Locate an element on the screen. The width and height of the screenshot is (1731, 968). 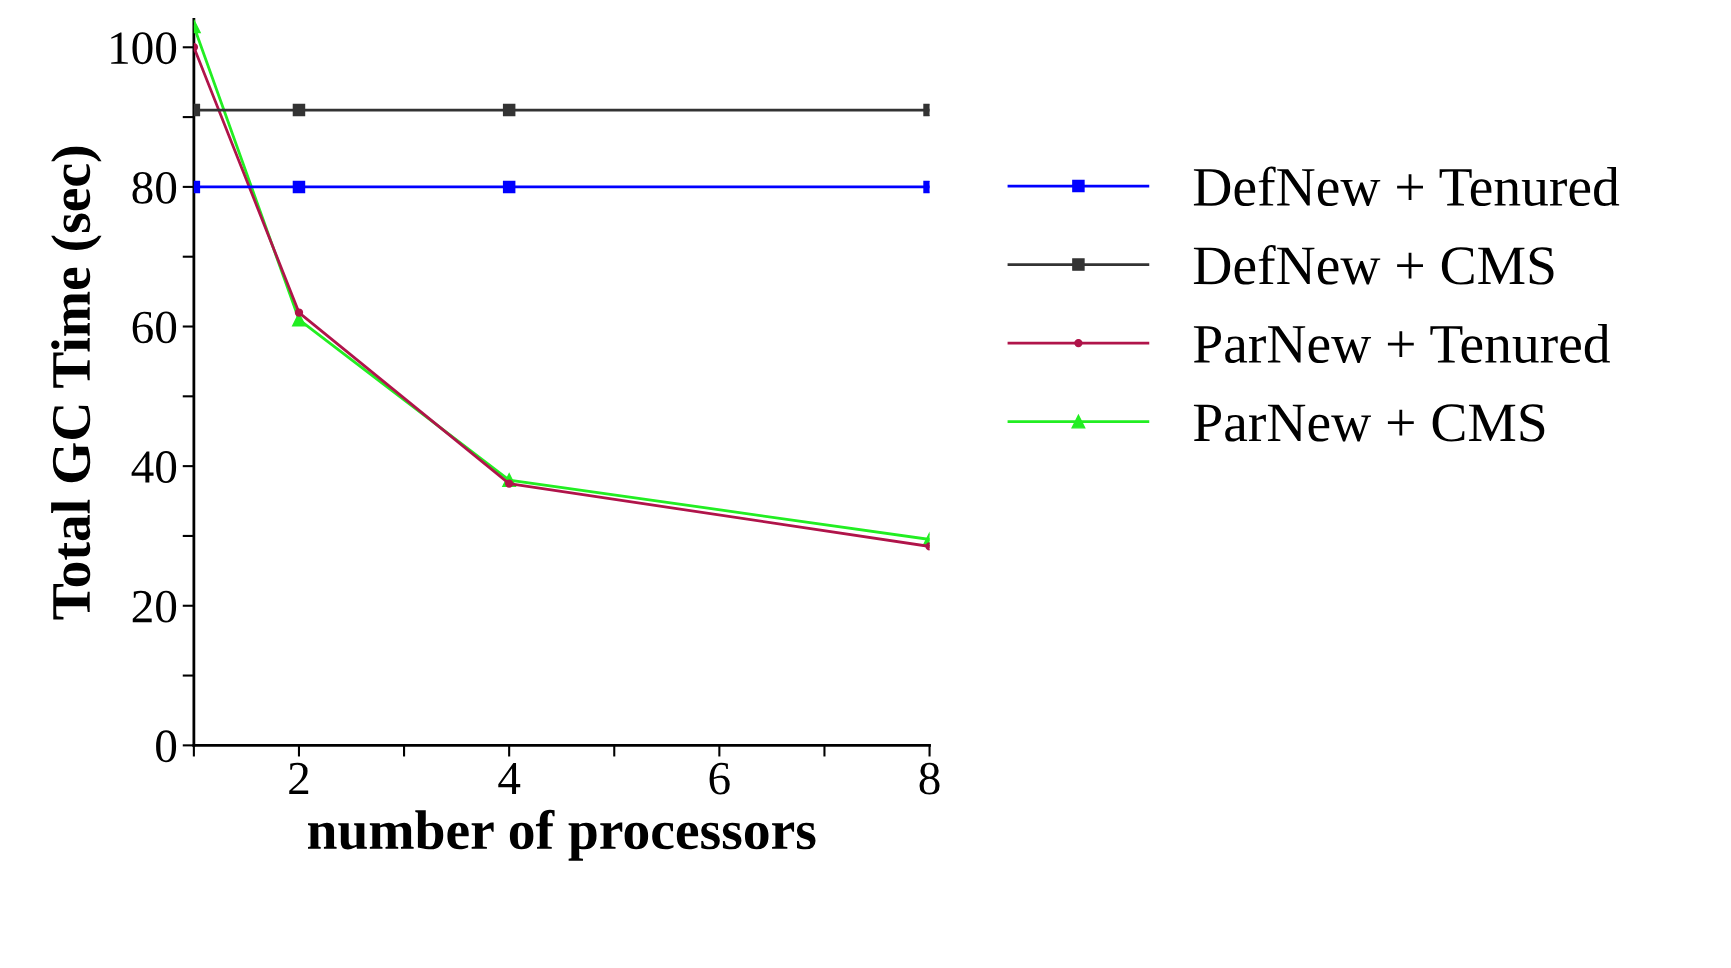
point is located at coordinates (299, 312).